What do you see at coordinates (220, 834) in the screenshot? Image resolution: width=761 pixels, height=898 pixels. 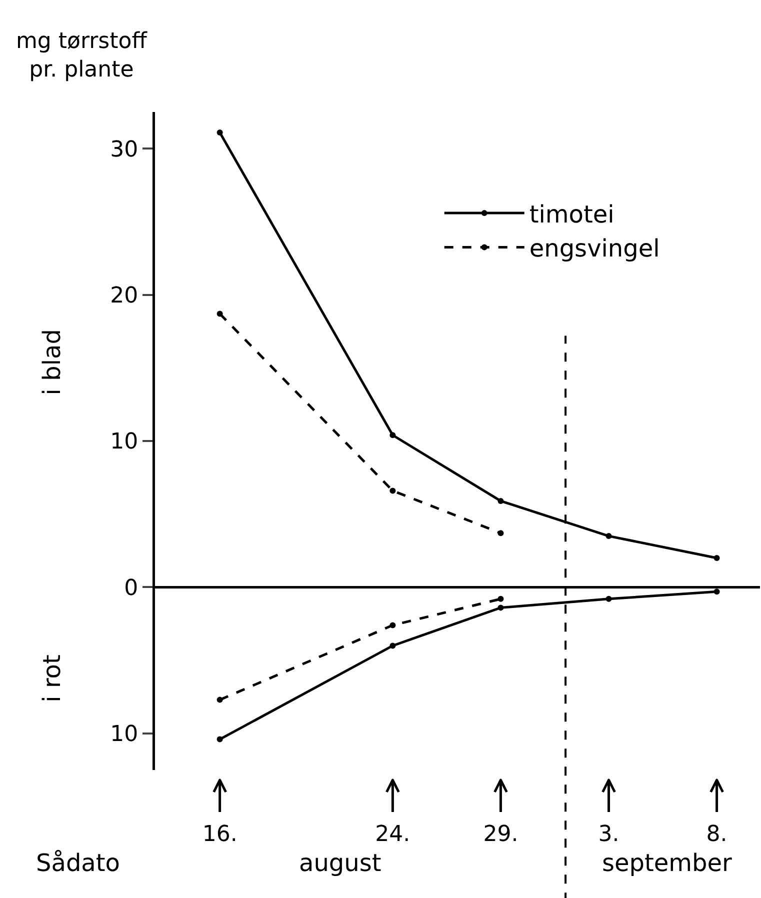 I see `x-tick-label: 16.` at bounding box center [220, 834].